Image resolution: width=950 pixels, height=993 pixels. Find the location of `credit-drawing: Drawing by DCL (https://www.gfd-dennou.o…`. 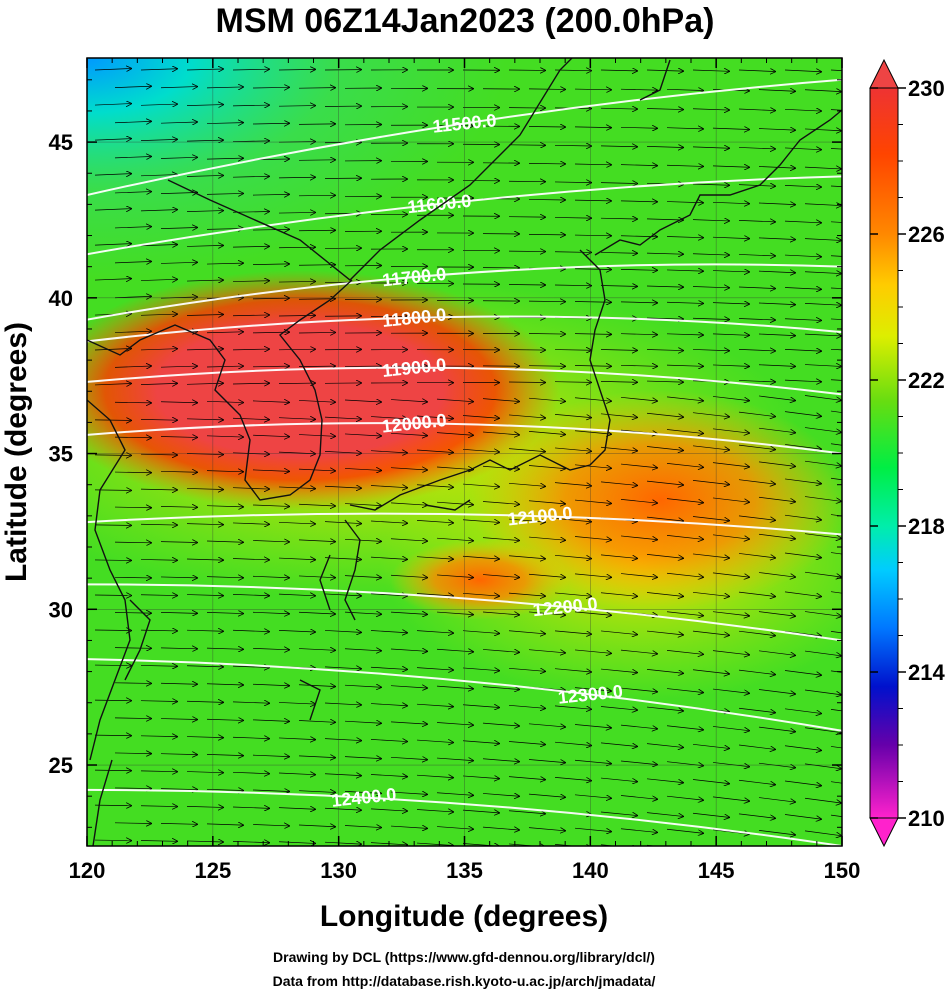

credit-drawing: Drawing by DCL (https://www.gfd-dennou.o… is located at coordinates (464, 957).